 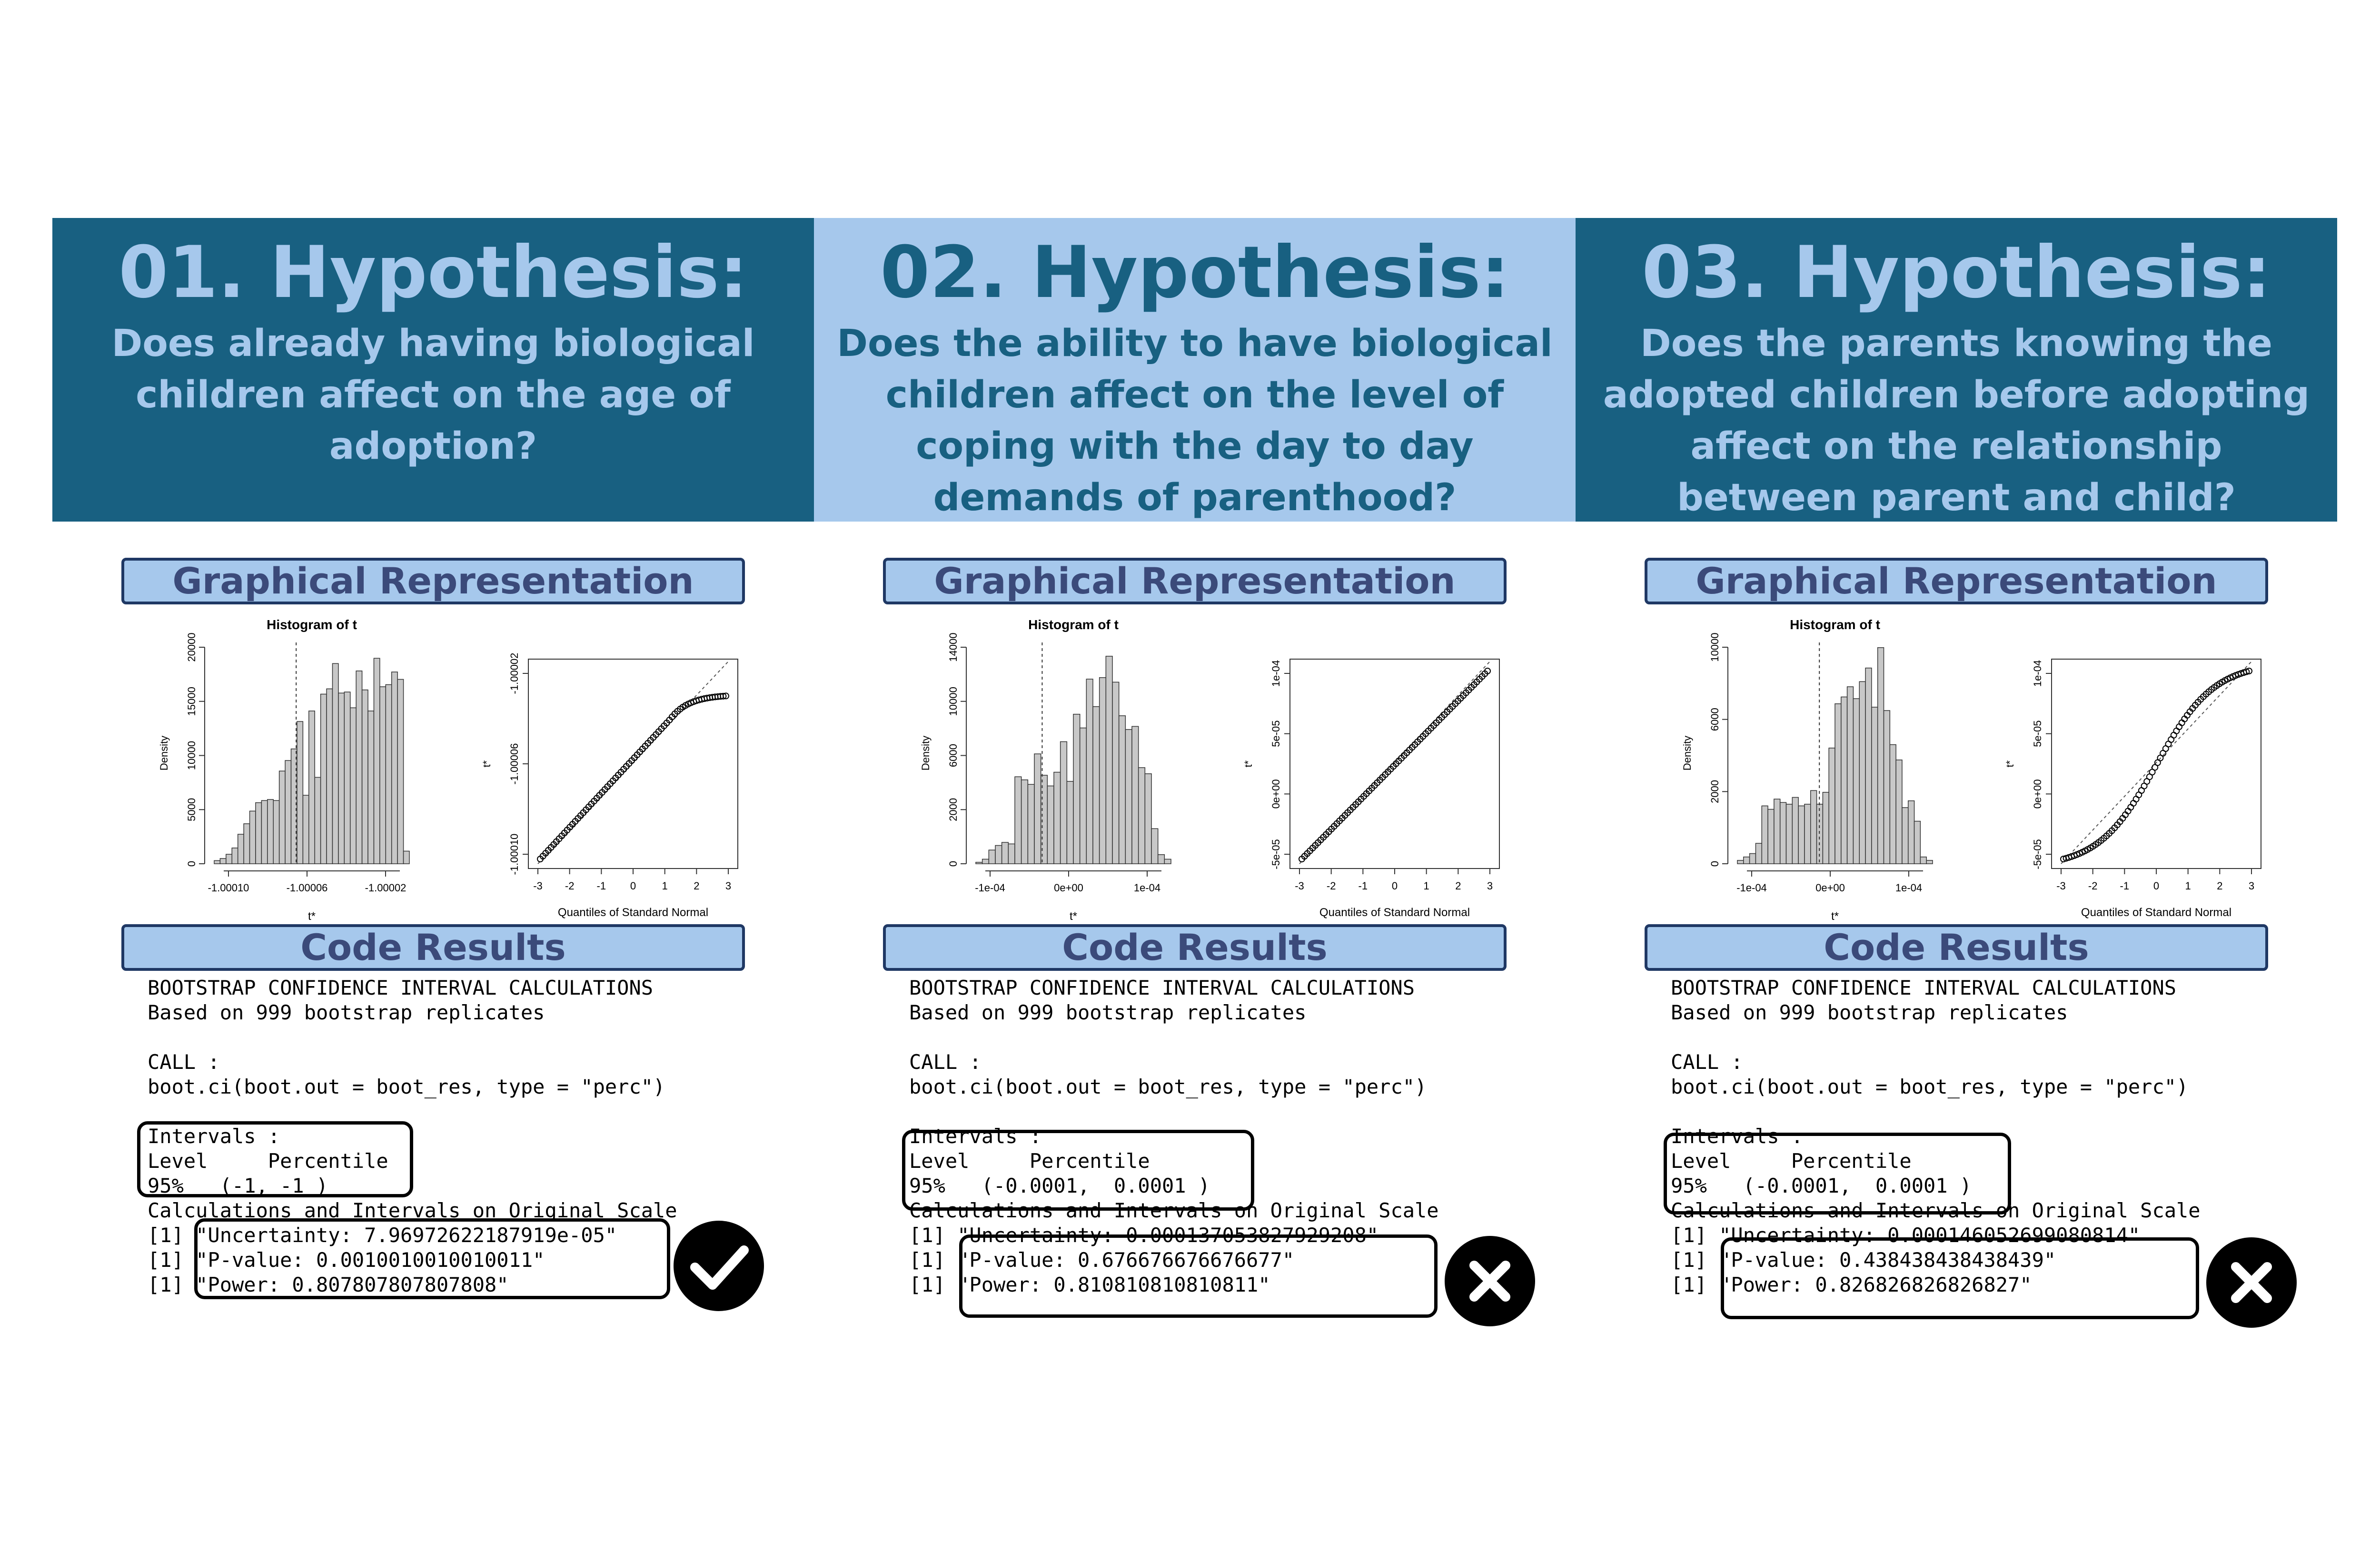 I want to click on y-tick-label: -1.00002, so click(x=514, y=673).